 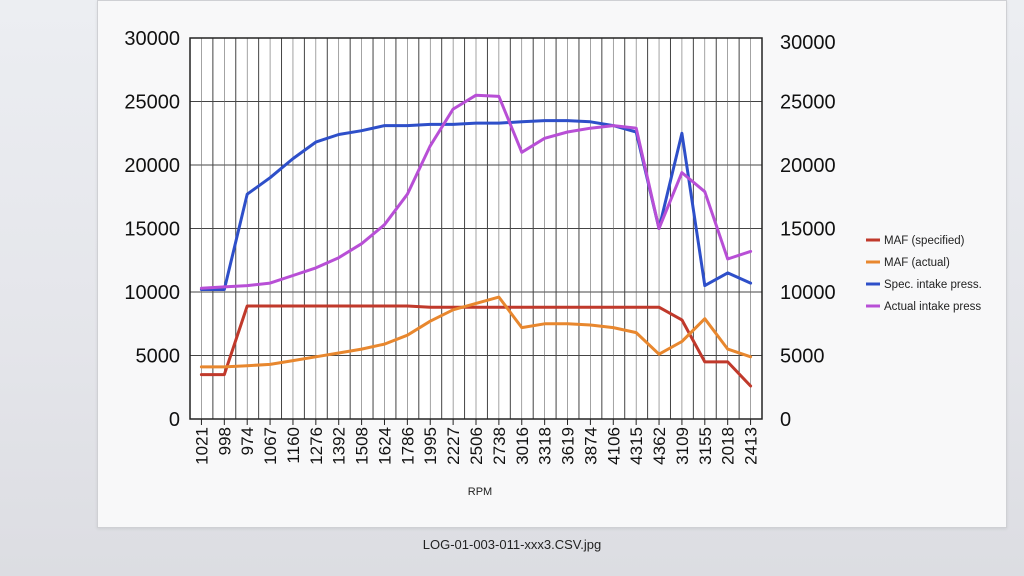 I want to click on y-tick-label-right: 20000, so click(x=808, y=166).